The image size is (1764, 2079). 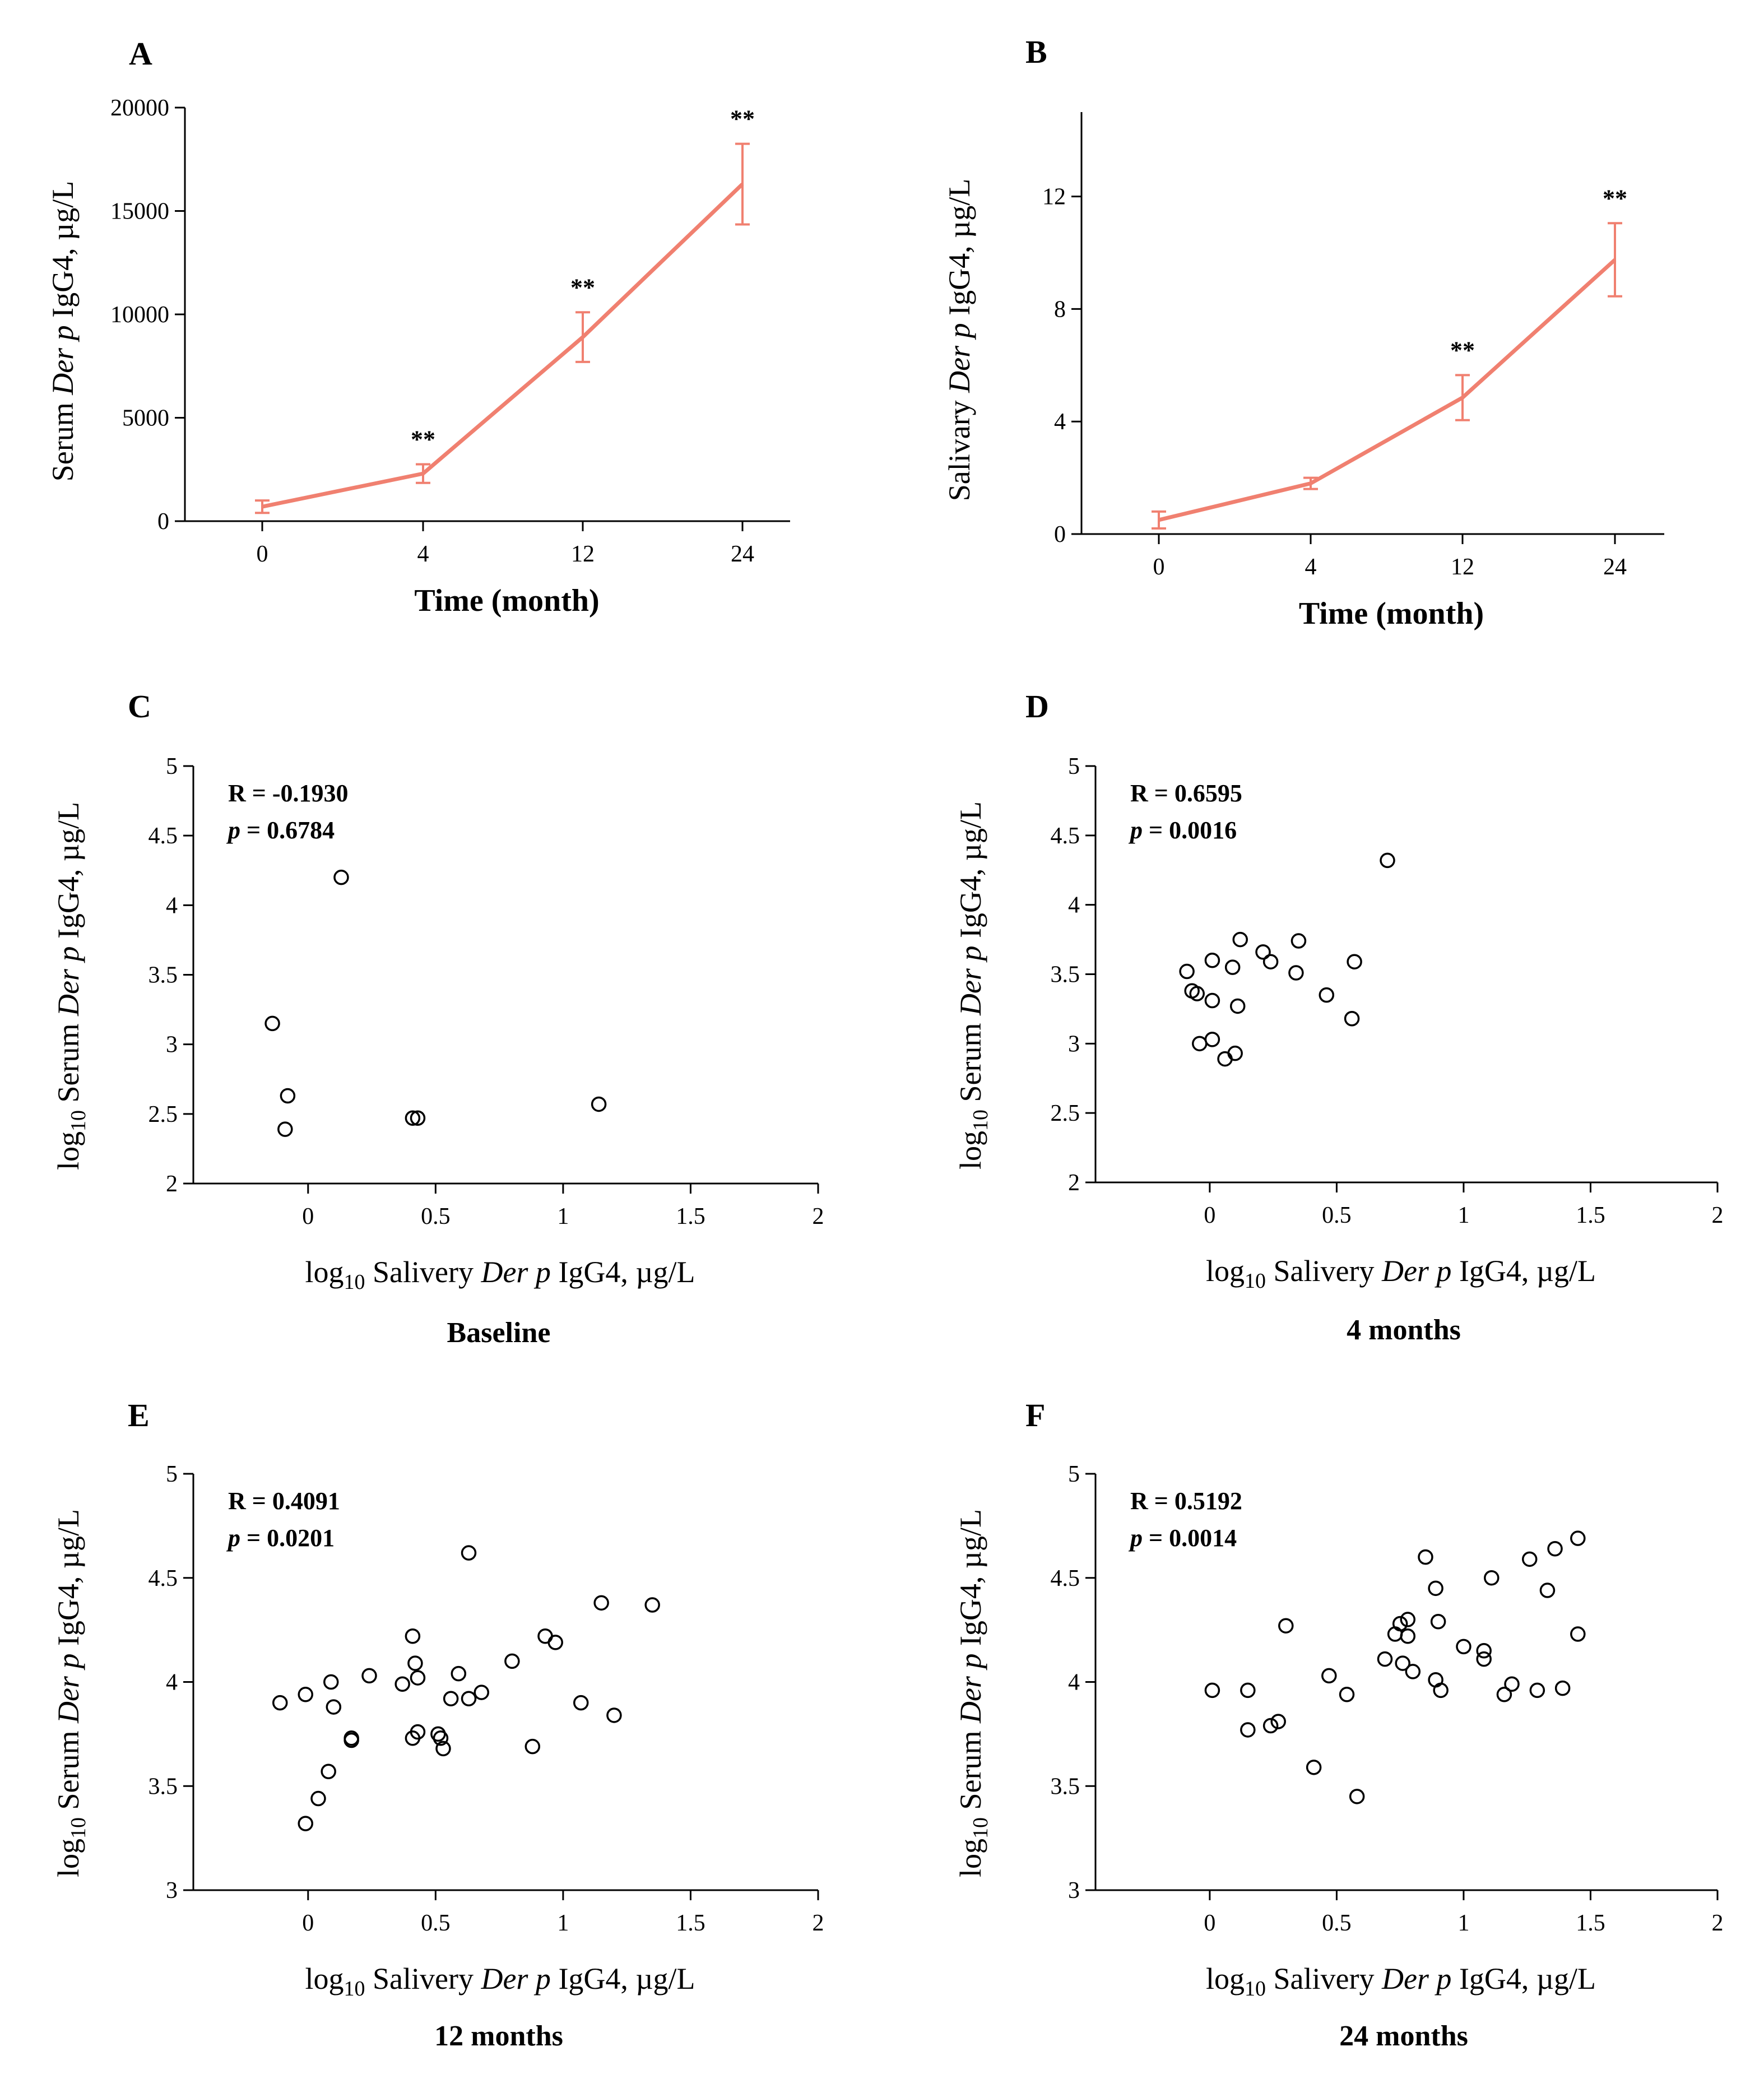 I want to click on x-tick-label: 1.5, so click(x=690, y=1217).